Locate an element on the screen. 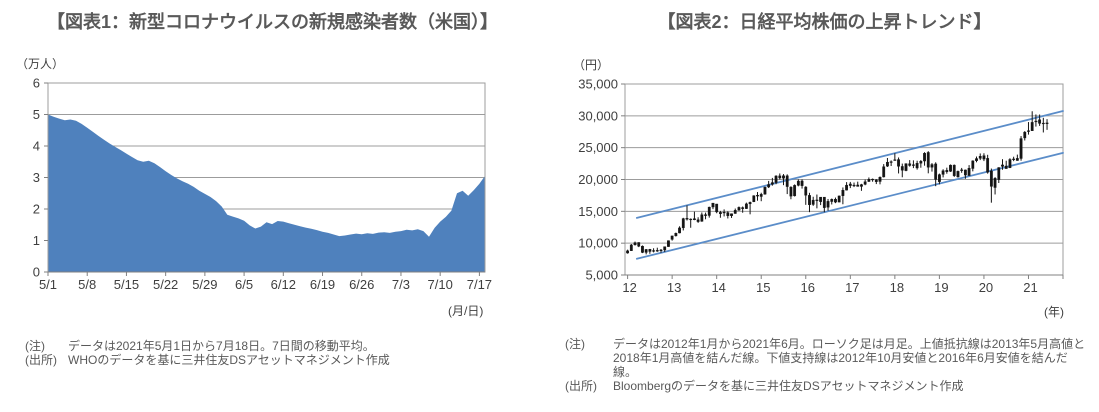 The width and height of the screenshot is (1099, 412). covid-note-label: (注) is located at coordinates (35, 346).